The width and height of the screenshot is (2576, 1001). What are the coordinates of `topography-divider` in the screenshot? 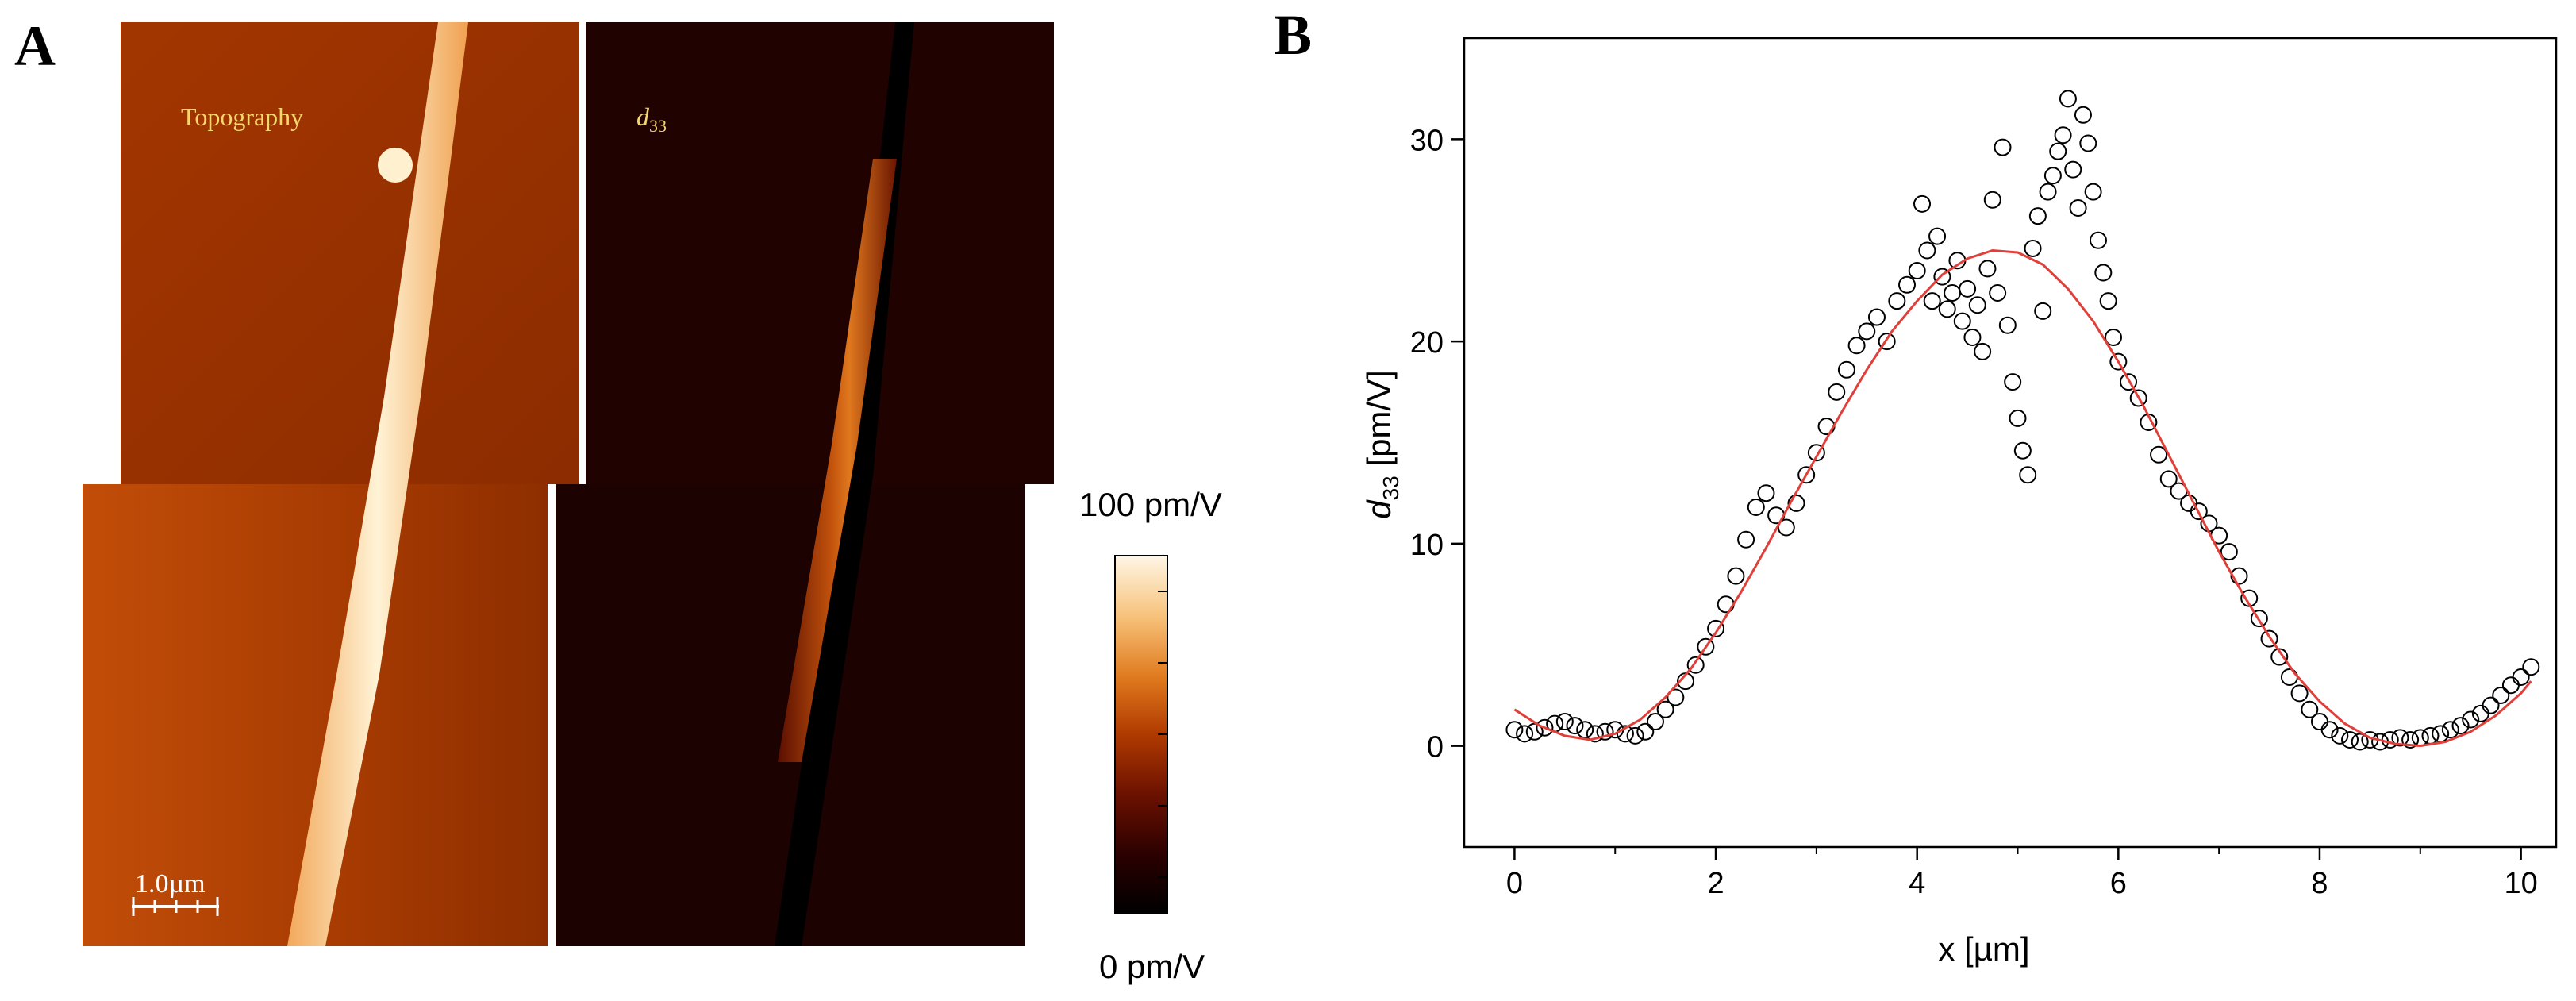 It's located at (582, 253).